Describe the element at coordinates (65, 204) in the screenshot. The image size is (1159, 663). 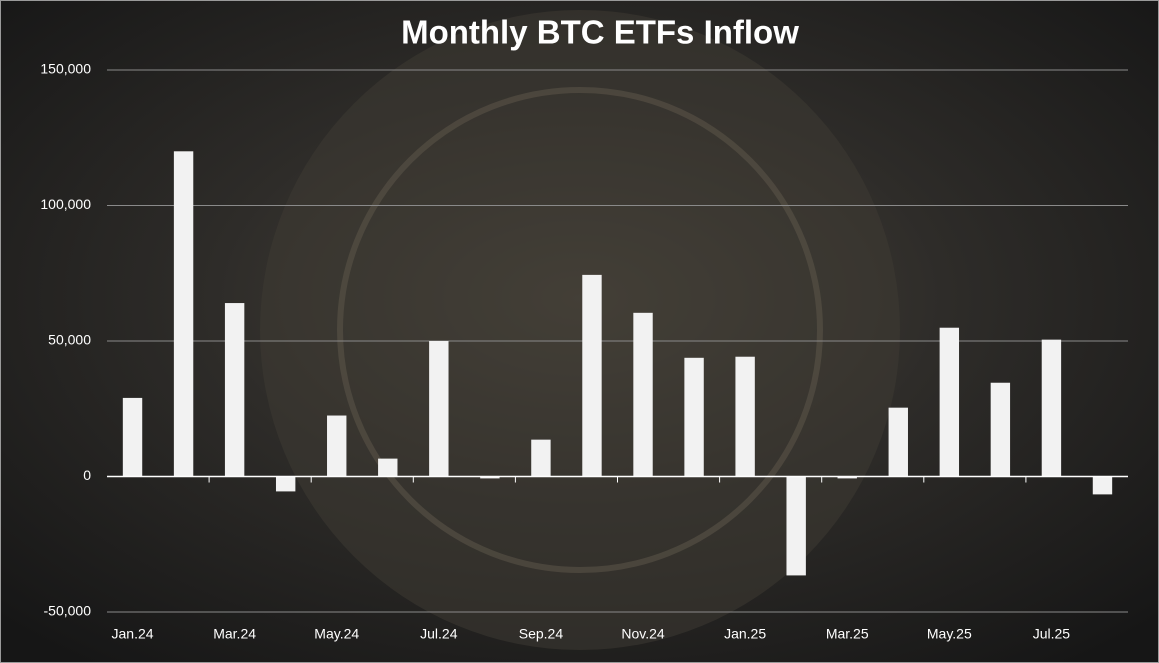
I see `y-tick-label: 100,000` at that location.